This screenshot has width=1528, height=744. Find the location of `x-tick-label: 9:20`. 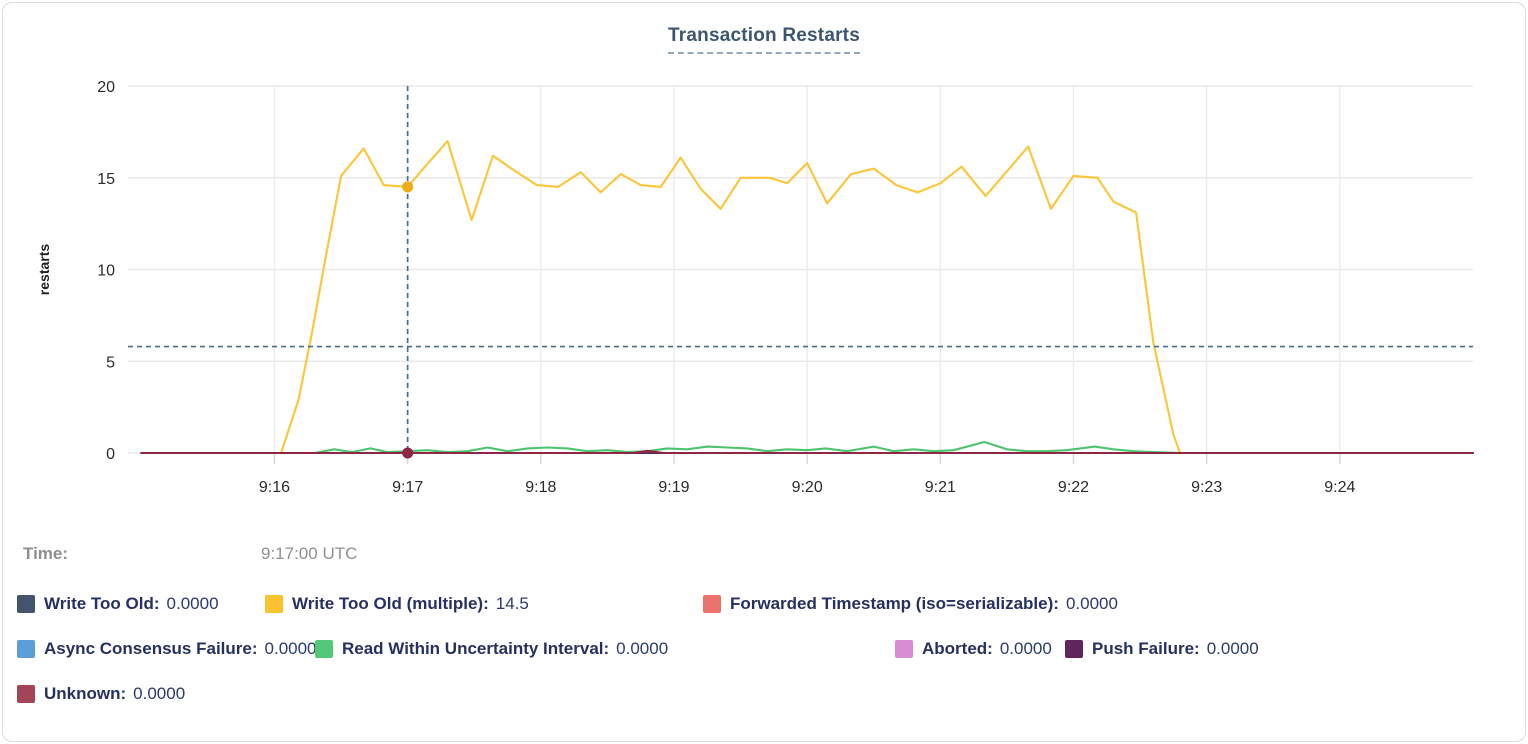

x-tick-label: 9:20 is located at coordinates (807, 487).